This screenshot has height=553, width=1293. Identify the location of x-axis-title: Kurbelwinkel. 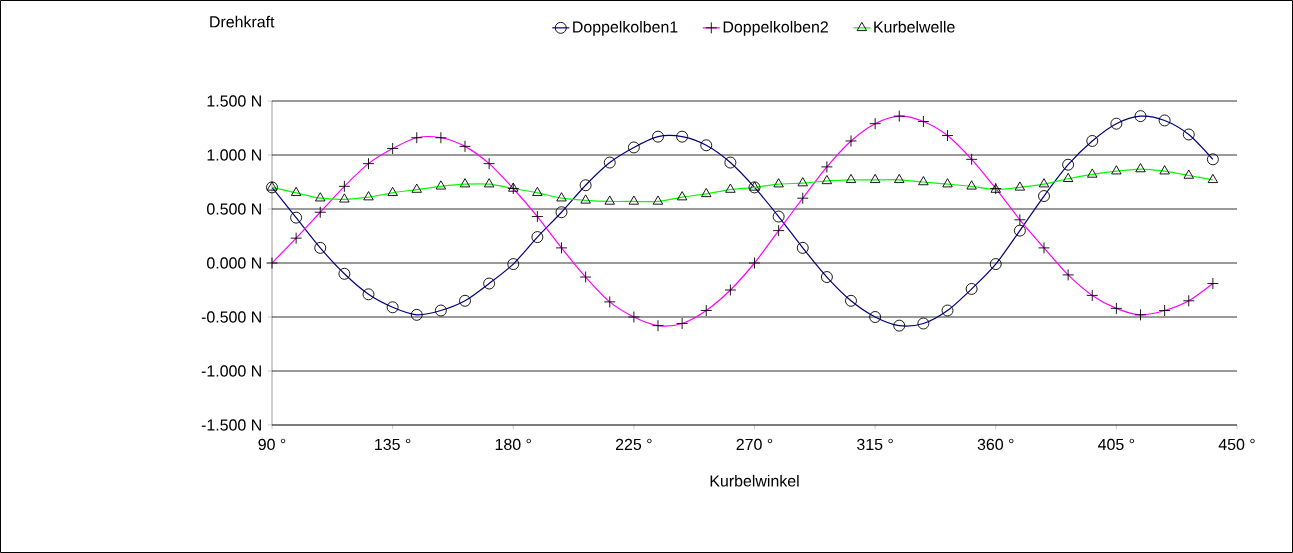
(754, 480).